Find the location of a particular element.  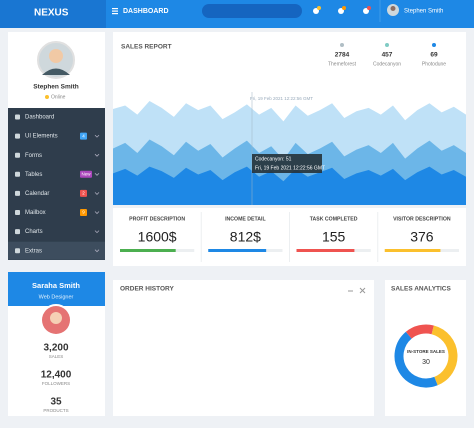

profile-card-header is located at coordinates (56, 289).